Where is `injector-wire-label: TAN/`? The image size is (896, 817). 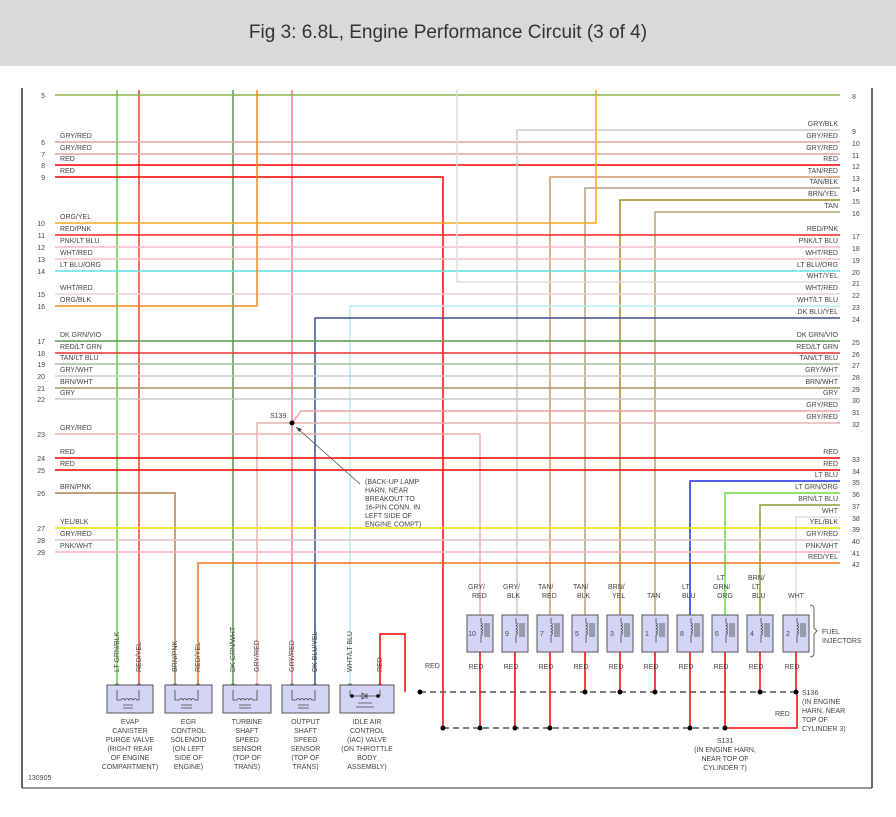 injector-wire-label: TAN/ is located at coordinates (580, 587).